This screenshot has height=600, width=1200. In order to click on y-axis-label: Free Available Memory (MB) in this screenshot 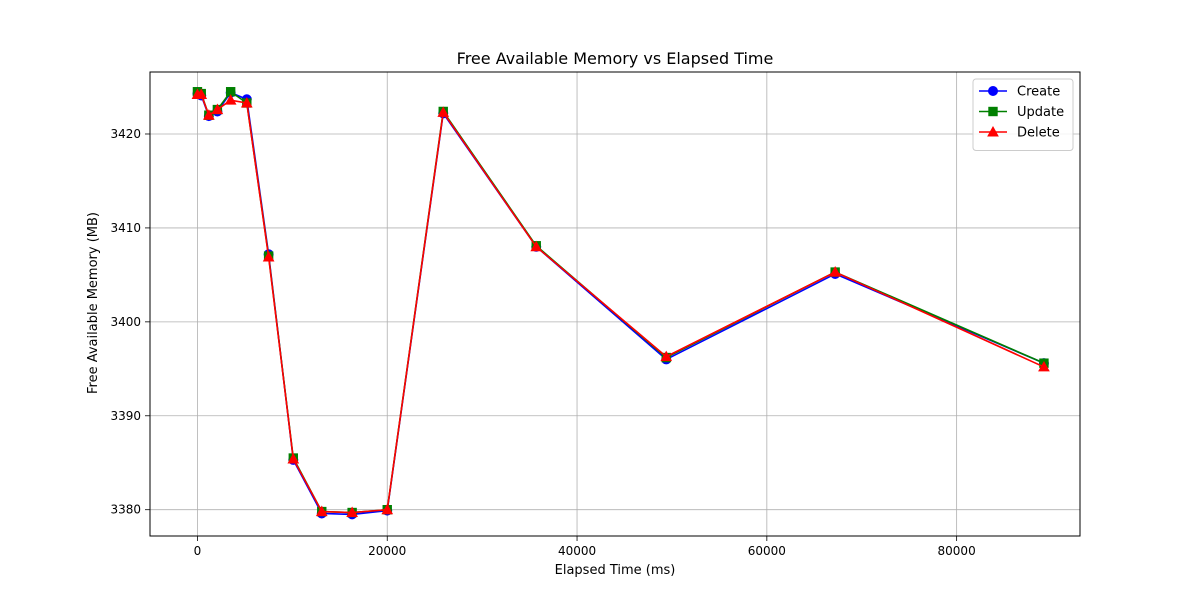, I will do `click(93, 303)`.